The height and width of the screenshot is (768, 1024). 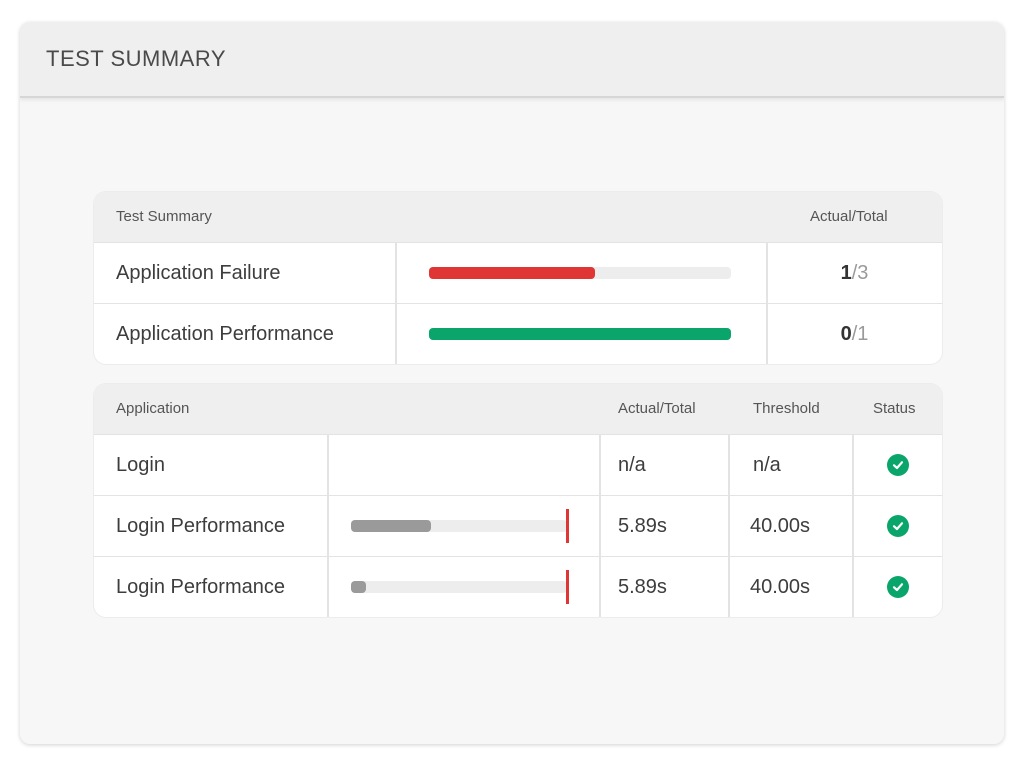 I want to click on table-row: Application Failure 1/3, so click(x=518, y=272).